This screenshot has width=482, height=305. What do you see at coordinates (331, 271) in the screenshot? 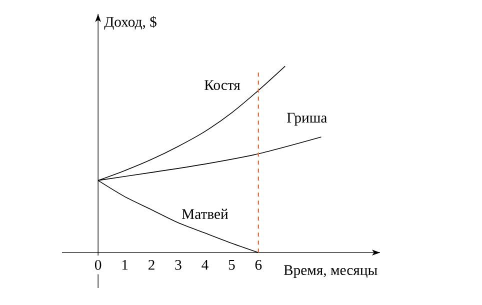
I see `x-axis-title: Время, месяцы` at bounding box center [331, 271].